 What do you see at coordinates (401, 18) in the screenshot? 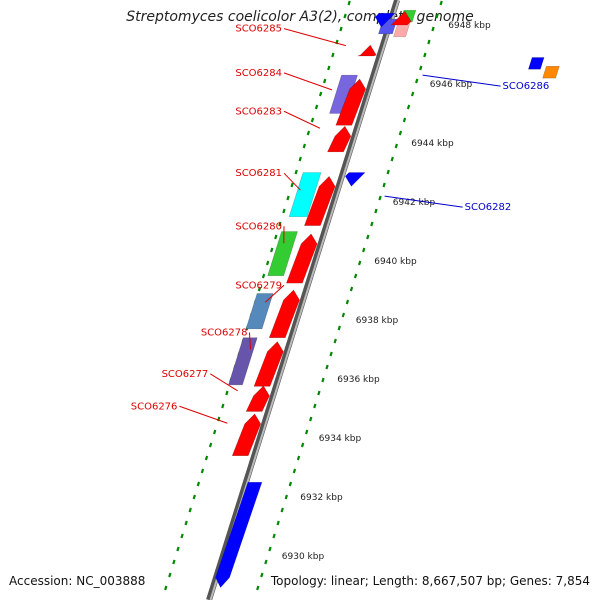
I see `gene-gene-top-red` at bounding box center [401, 18].